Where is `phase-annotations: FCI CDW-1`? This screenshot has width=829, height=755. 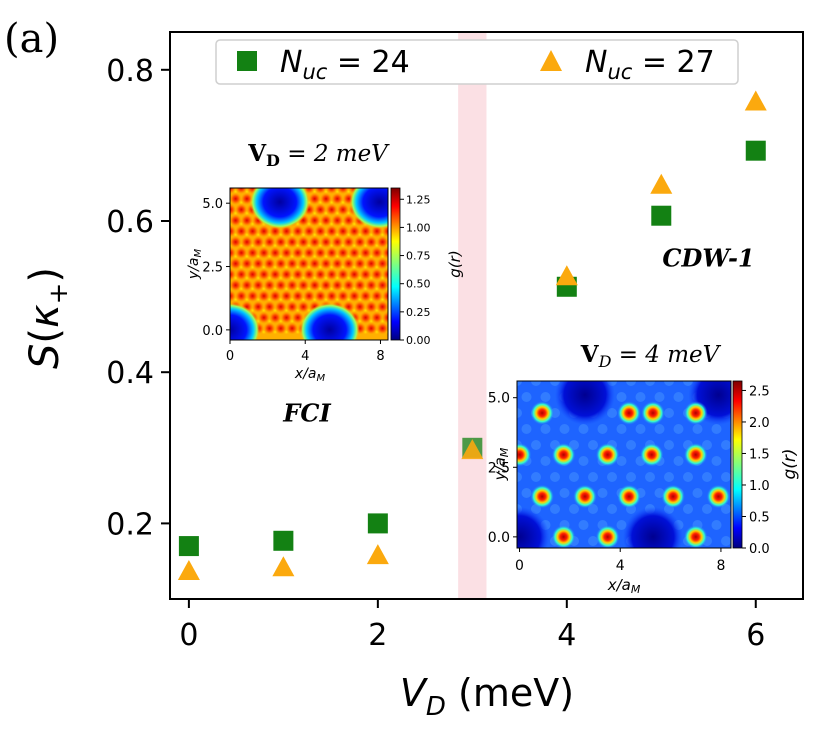 phase-annotations: FCI CDW-1 is located at coordinates (518, 335).